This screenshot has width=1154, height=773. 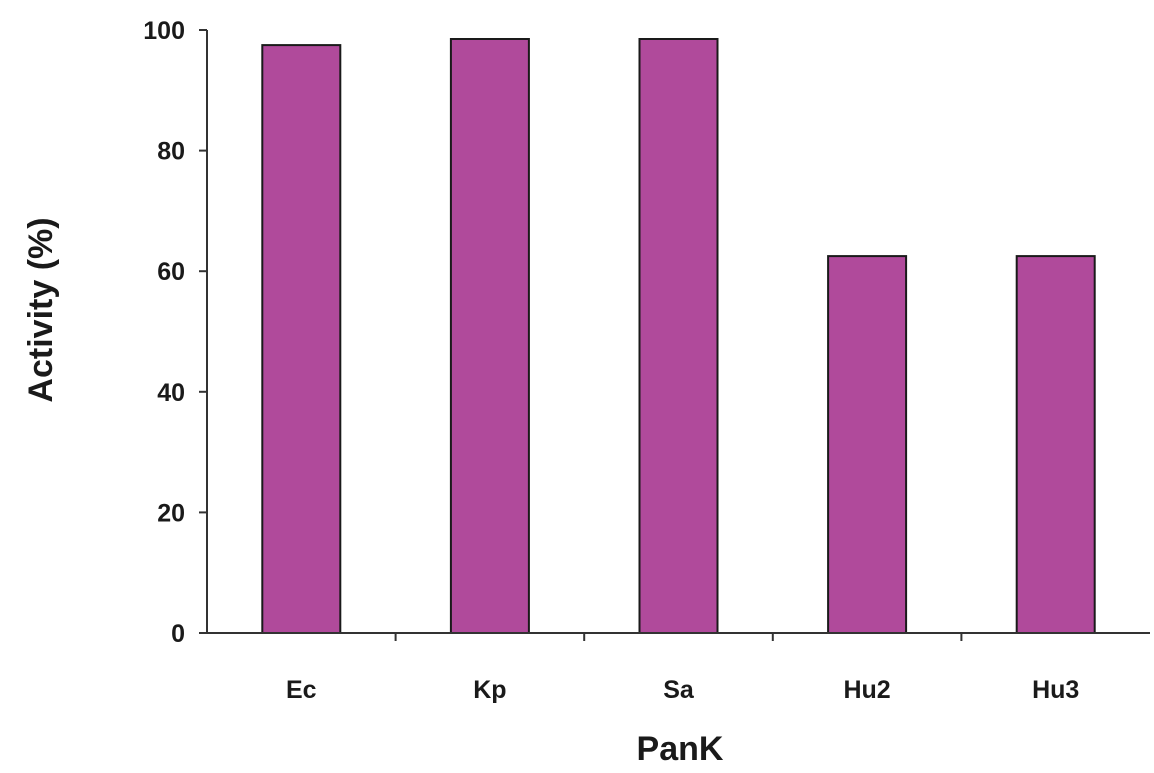 I want to click on x-tick-label-kp: Kp, so click(x=489, y=690).